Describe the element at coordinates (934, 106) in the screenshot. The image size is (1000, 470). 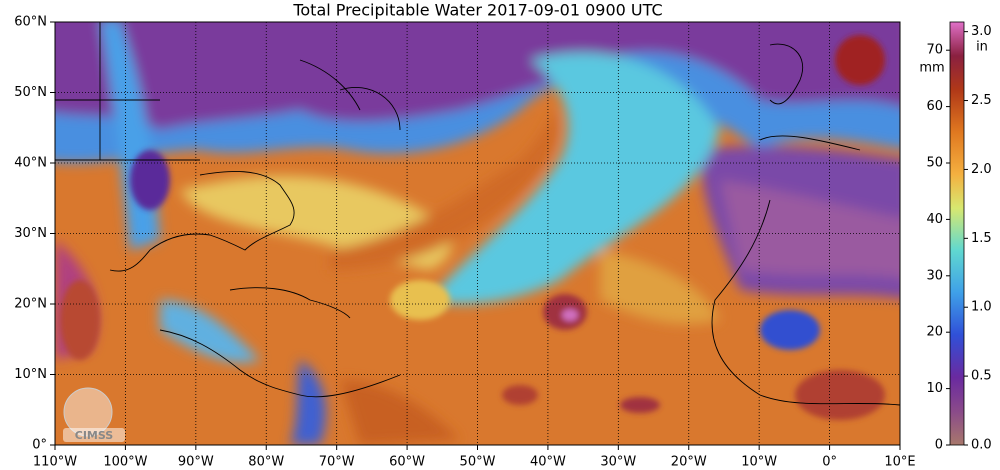
I see `colorbar-mm-label: 60` at that location.